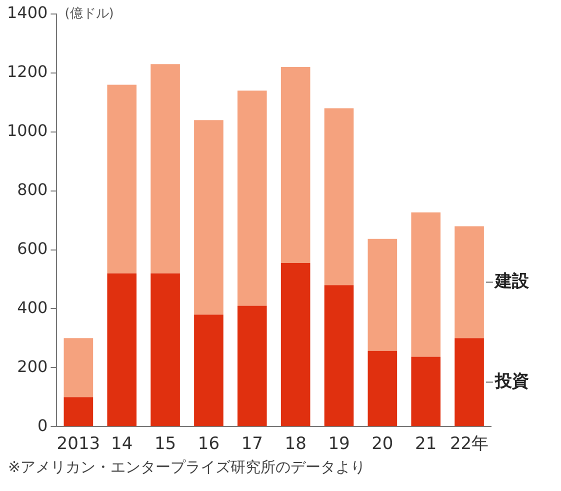 This screenshot has height=491, width=561. I want to click on x-tick-label: 16, so click(209, 444).